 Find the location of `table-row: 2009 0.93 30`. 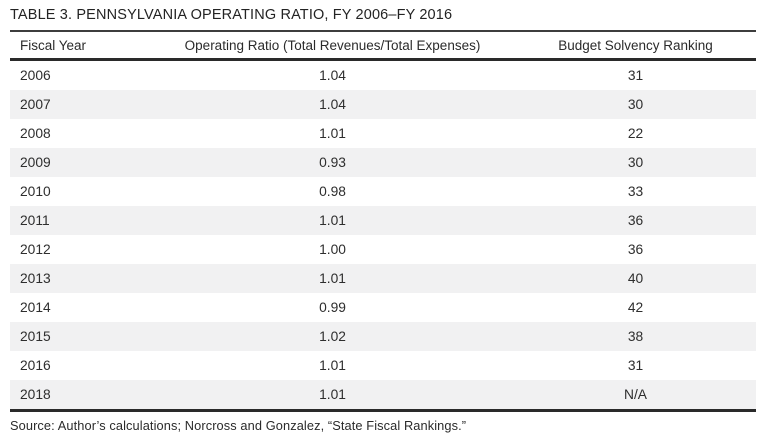

table-row: 2009 0.93 30 is located at coordinates (383, 162).